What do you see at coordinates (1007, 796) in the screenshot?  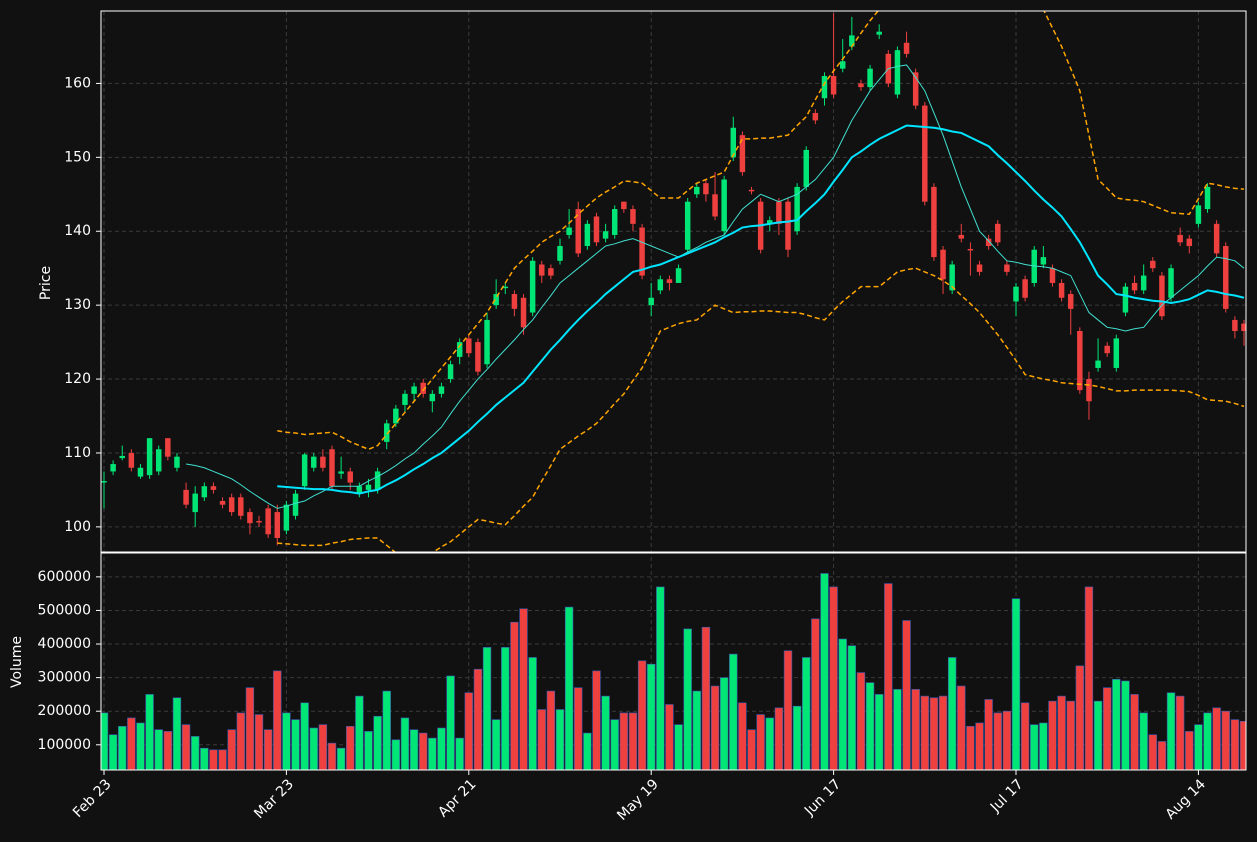 I see `x-tick-label: Jul 17` at bounding box center [1007, 796].